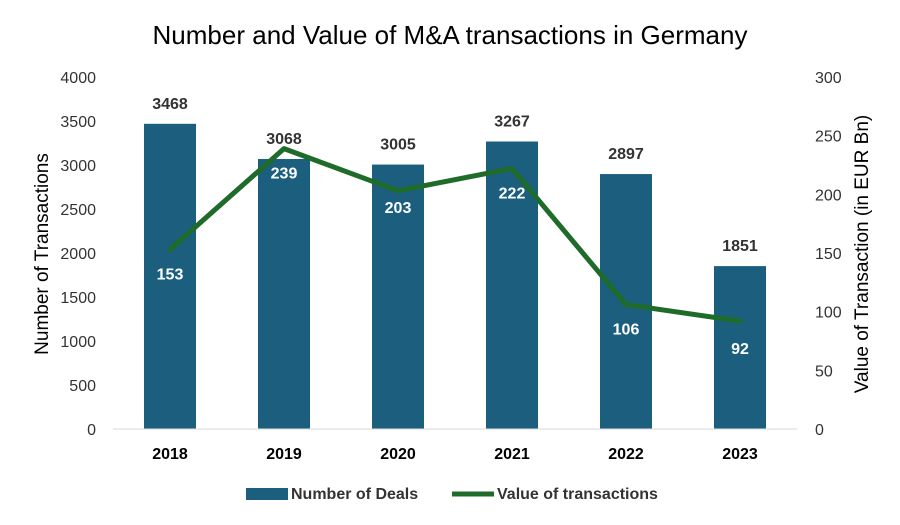 The image size is (900, 525). I want to click on y-tick-label: 0, so click(91, 430).